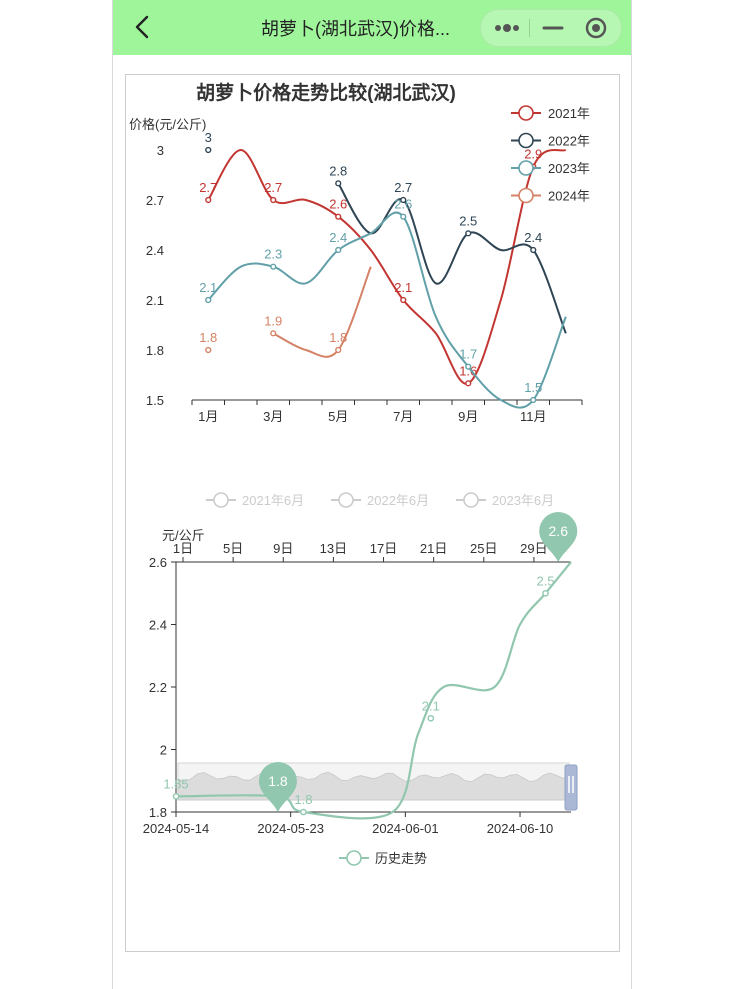 The height and width of the screenshot is (989, 741). What do you see at coordinates (290, 828) in the screenshot?
I see `bottom-tick-label: 2024-05-23` at bounding box center [290, 828].